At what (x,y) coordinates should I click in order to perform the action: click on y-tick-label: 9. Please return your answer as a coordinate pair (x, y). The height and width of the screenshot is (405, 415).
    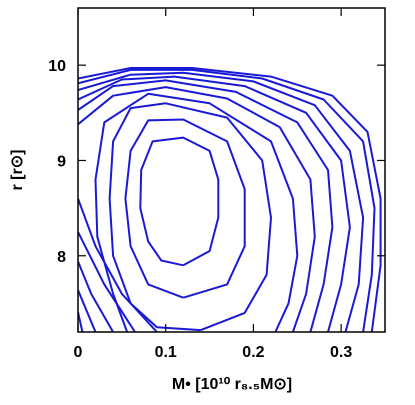
    Looking at the image, I should click on (61, 161).